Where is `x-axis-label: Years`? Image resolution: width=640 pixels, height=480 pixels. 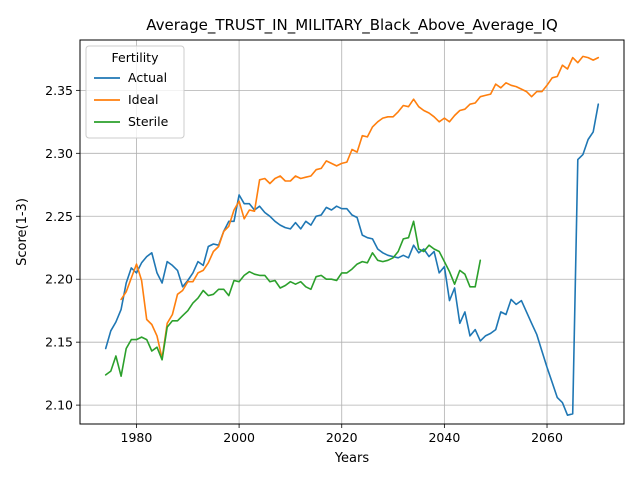 x-axis-label: Years is located at coordinates (352, 458).